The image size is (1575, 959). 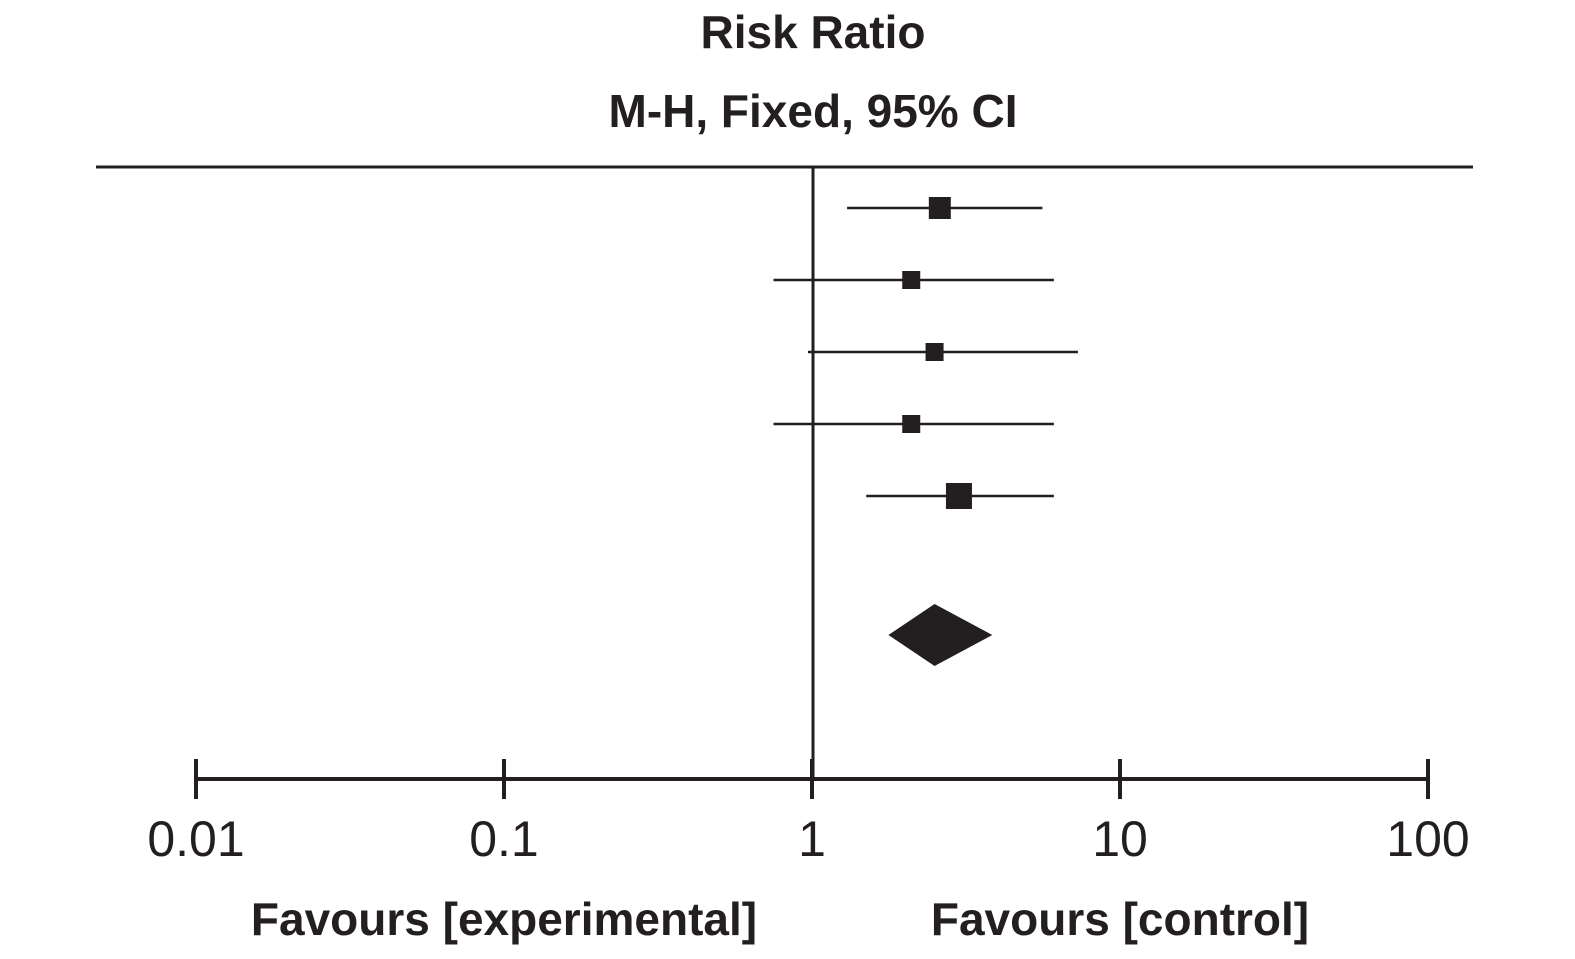 I want to click on x-tick-label: 10, so click(x=1120, y=839).